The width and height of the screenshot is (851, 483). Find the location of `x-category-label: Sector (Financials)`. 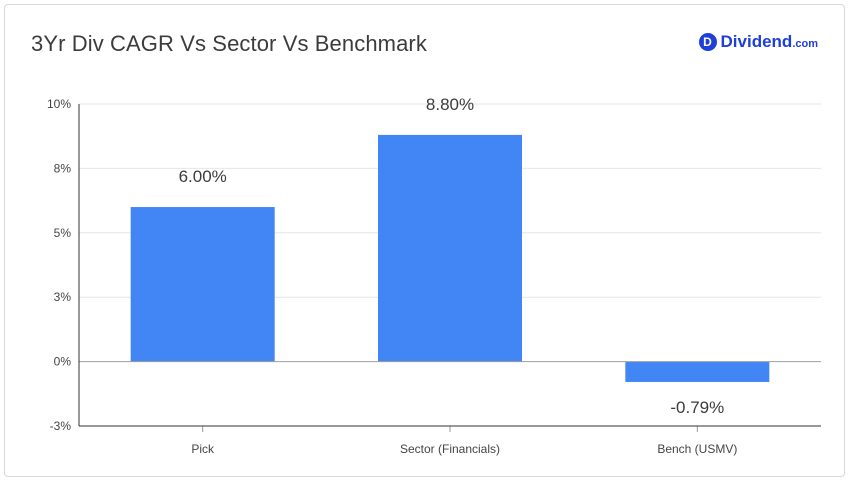

x-category-label: Sector (Financials) is located at coordinates (450, 449).